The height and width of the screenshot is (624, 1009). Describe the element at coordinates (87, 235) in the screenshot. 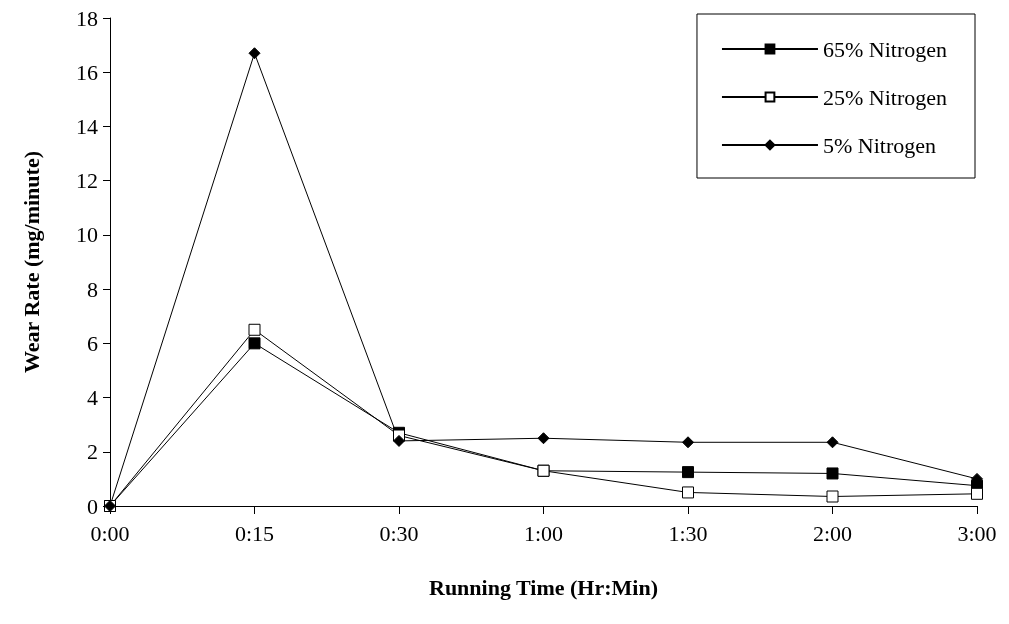

I see `y-tick-label: 10` at that location.